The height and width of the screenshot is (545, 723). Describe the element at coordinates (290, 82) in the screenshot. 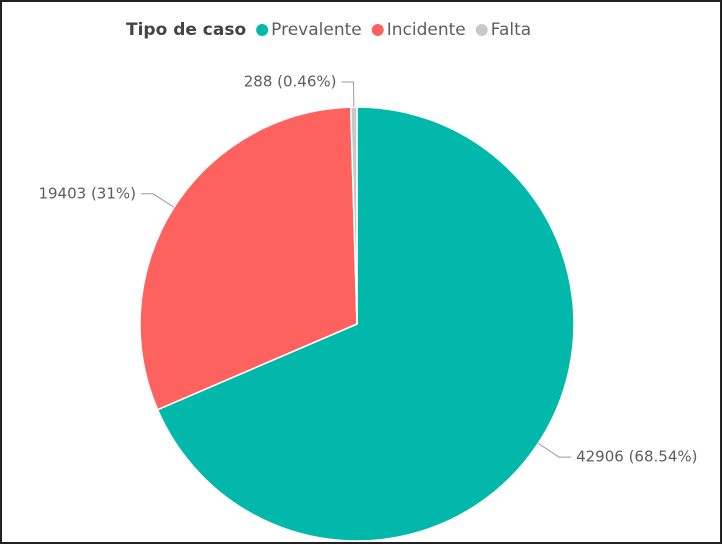

I see `data-label: 288 (0.46%)` at that location.